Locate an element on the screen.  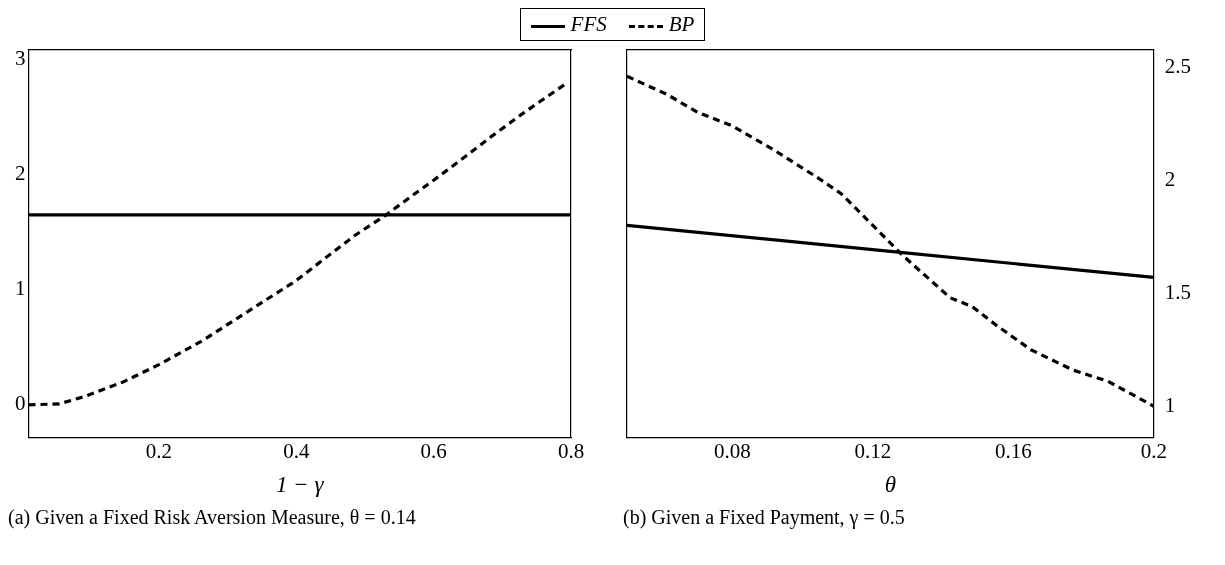
x-tick-label: 0.8 is located at coordinates (571, 451).